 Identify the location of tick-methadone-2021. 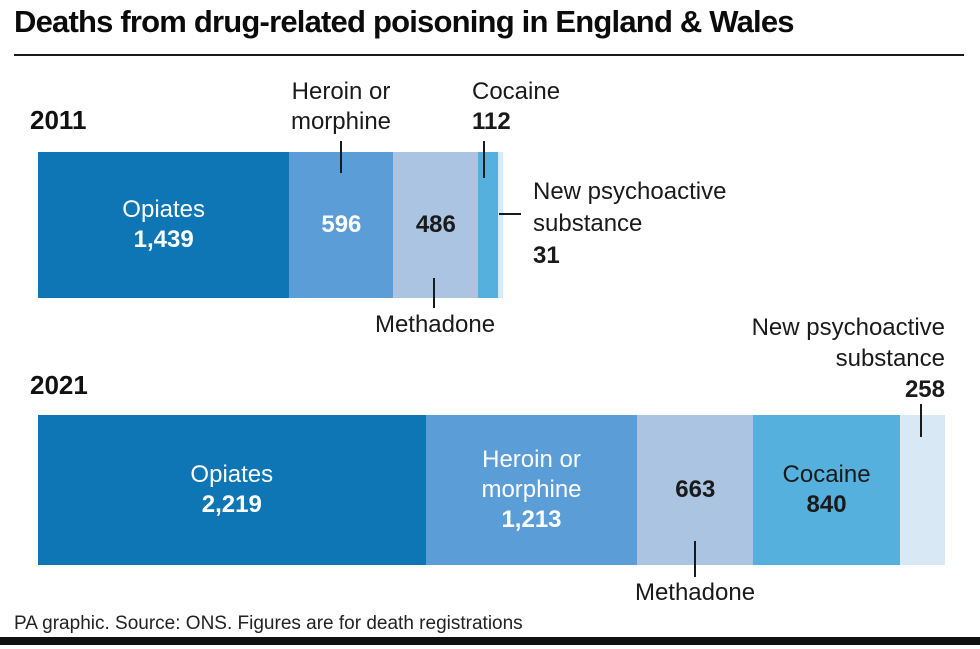
(695, 559).